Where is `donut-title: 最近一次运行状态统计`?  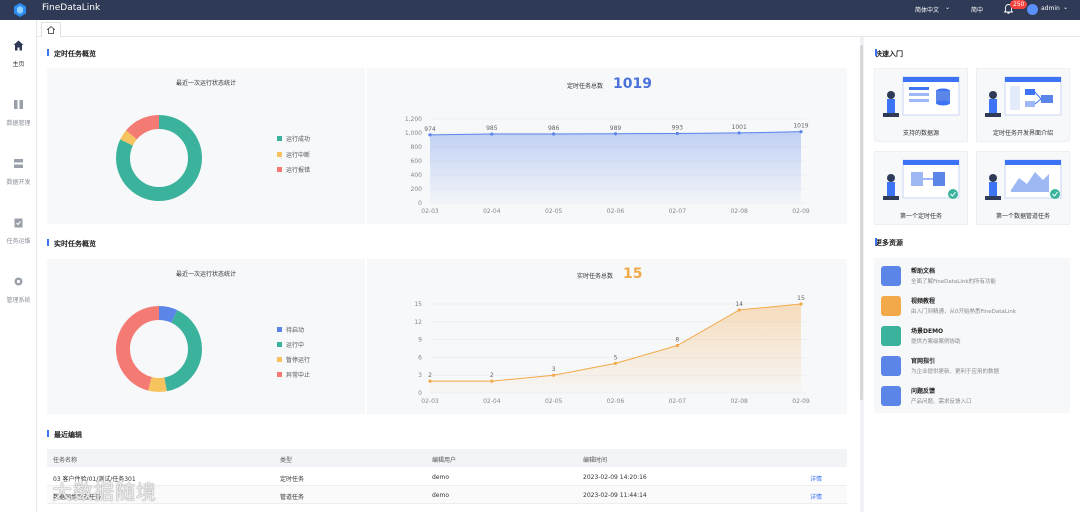 donut-title: 最近一次运行状态统计 is located at coordinates (205, 274).